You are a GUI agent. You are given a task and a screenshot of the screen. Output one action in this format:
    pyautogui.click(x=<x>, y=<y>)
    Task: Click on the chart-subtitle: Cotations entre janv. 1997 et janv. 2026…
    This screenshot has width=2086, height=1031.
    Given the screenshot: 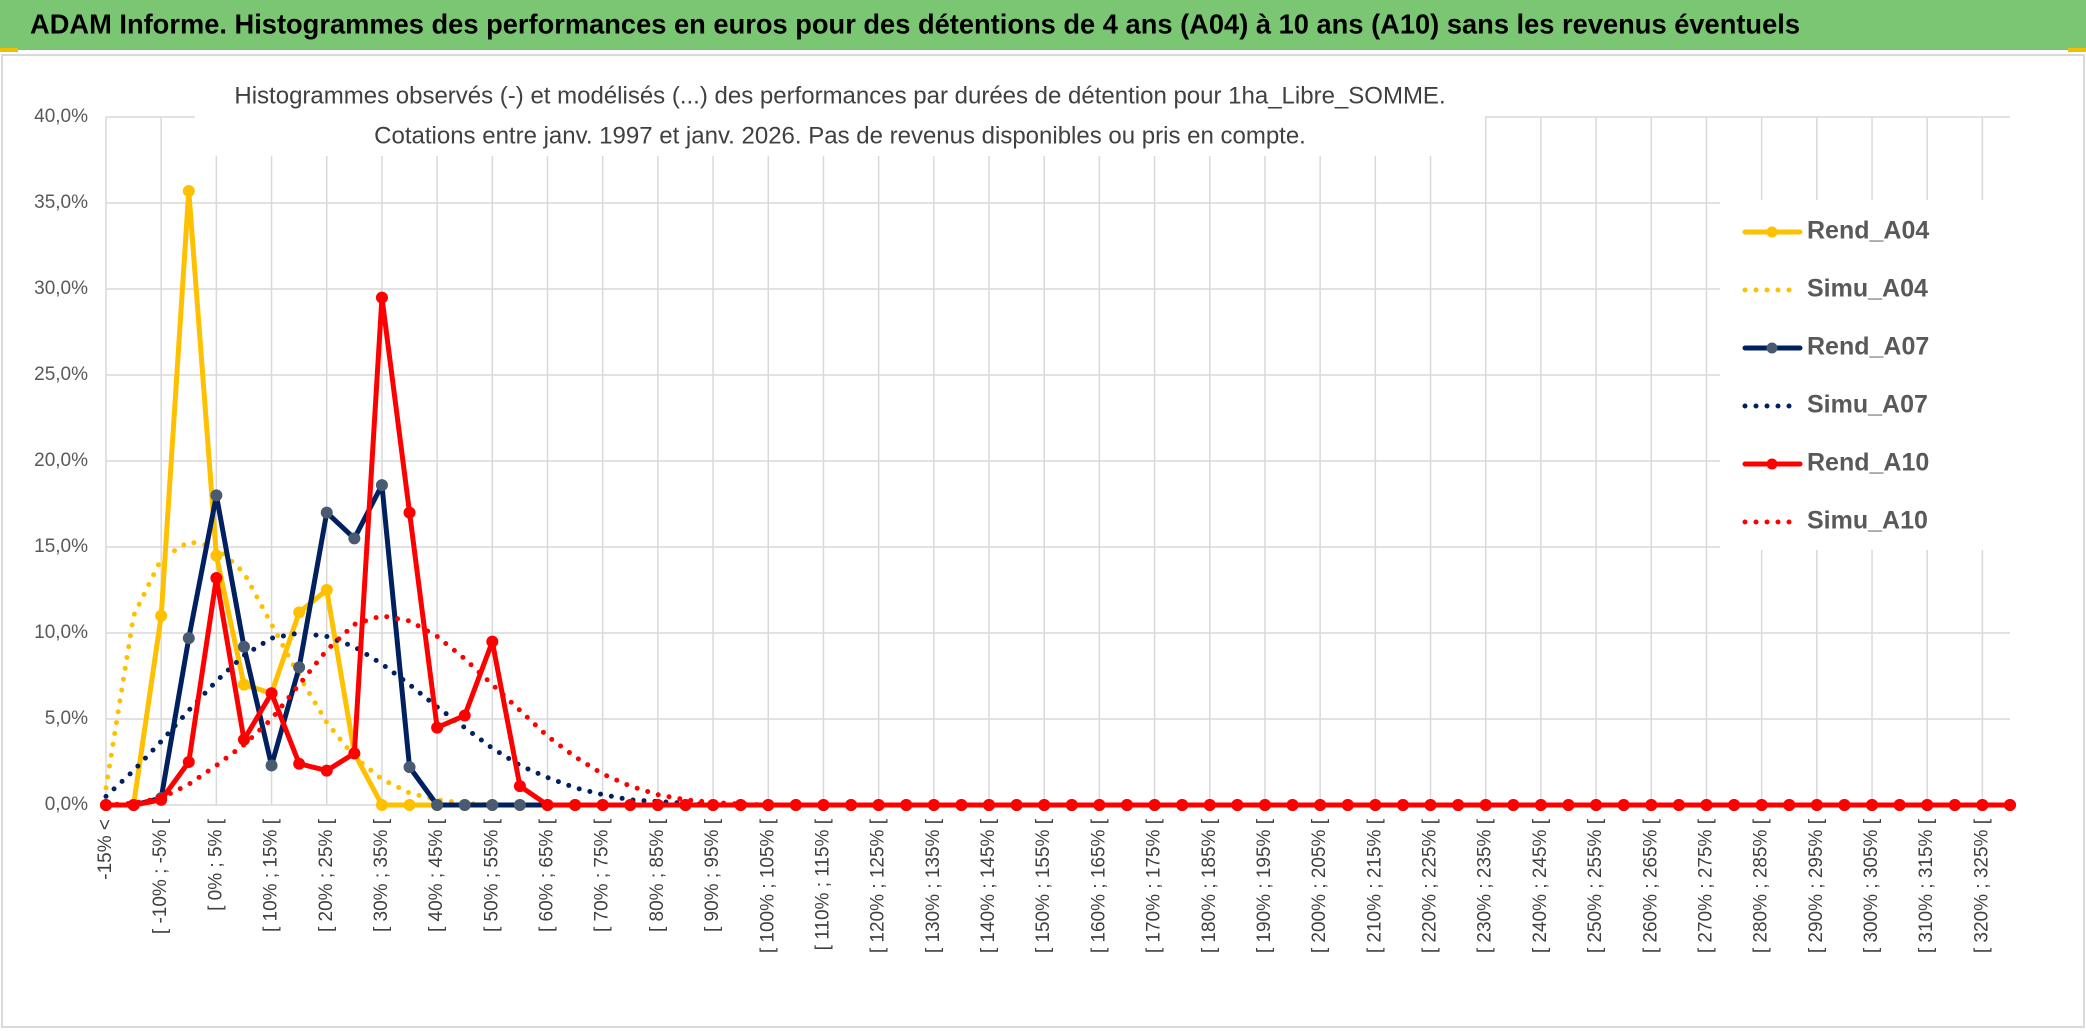 What is the action you would take?
    pyautogui.click(x=840, y=135)
    